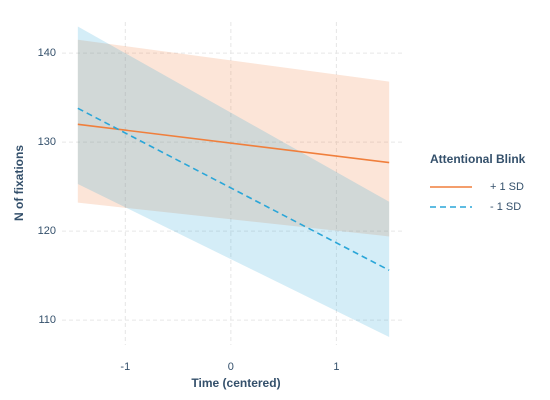 The image size is (550, 400). I want to click on y-tick-label: 140, so click(47, 53).